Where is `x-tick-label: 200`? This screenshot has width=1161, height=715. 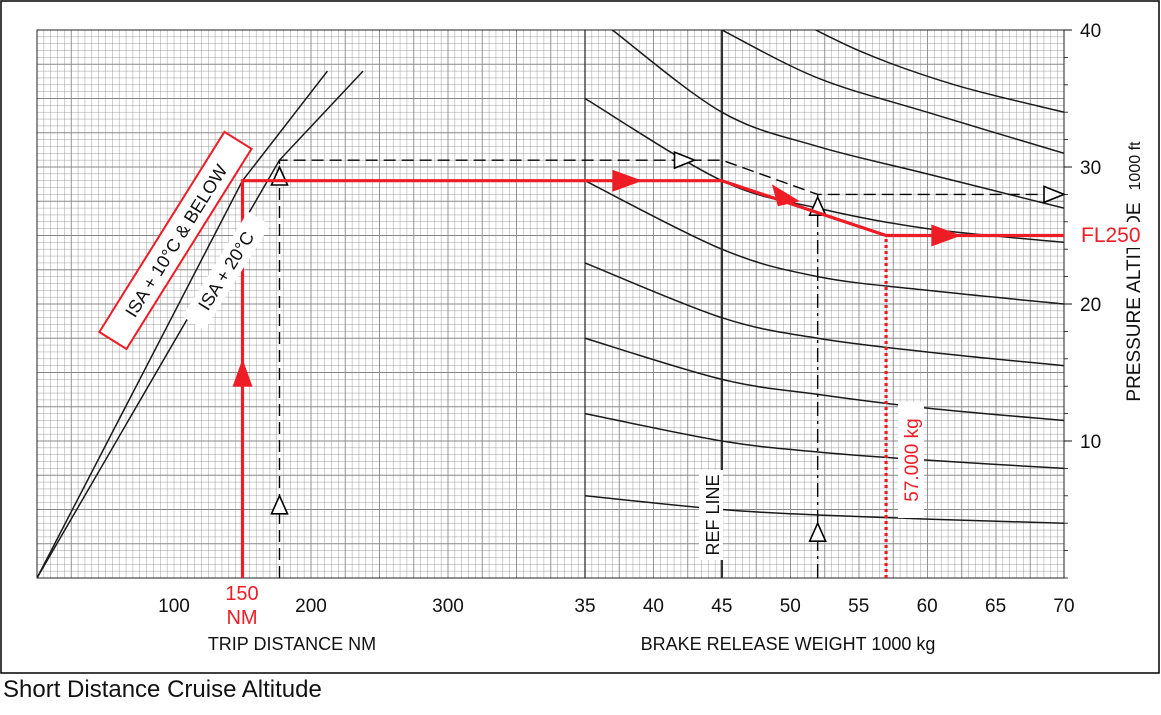 x-tick-label: 200 is located at coordinates (311, 606).